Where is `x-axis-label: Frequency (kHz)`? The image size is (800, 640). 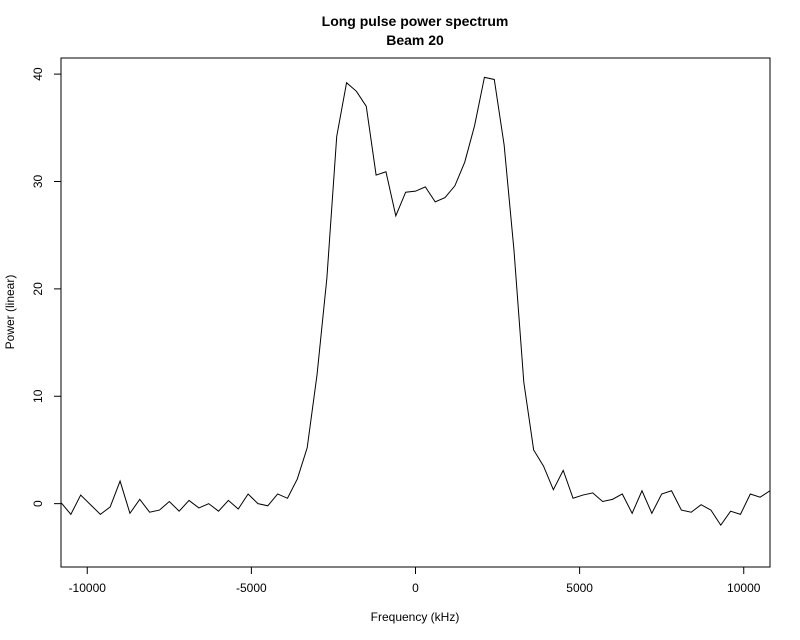 x-axis-label: Frequency (kHz) is located at coordinates (415, 617).